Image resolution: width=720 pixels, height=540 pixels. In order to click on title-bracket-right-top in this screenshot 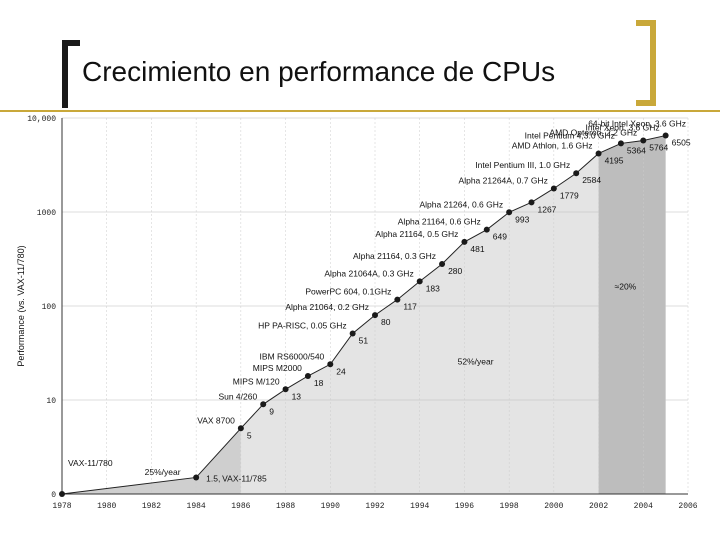, I will do `click(646, 23)`.